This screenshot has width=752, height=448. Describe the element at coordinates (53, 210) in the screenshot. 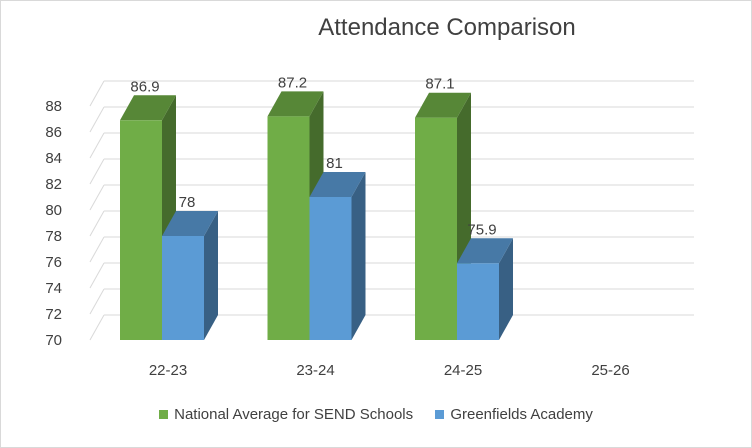

I see `y-tick-label: 80` at that location.